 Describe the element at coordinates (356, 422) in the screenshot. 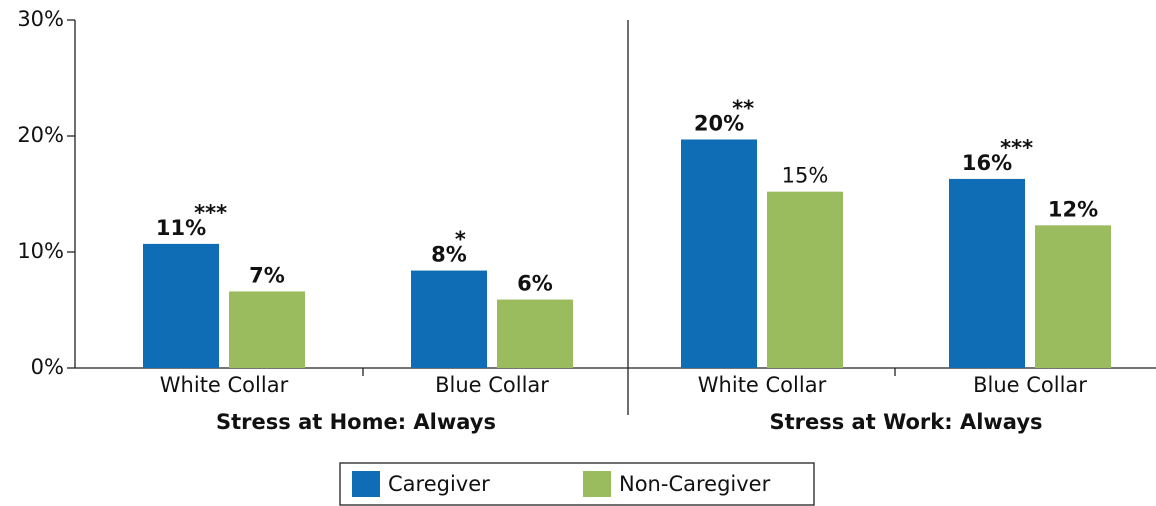

I see `group-label: Stress at Home: Always` at that location.